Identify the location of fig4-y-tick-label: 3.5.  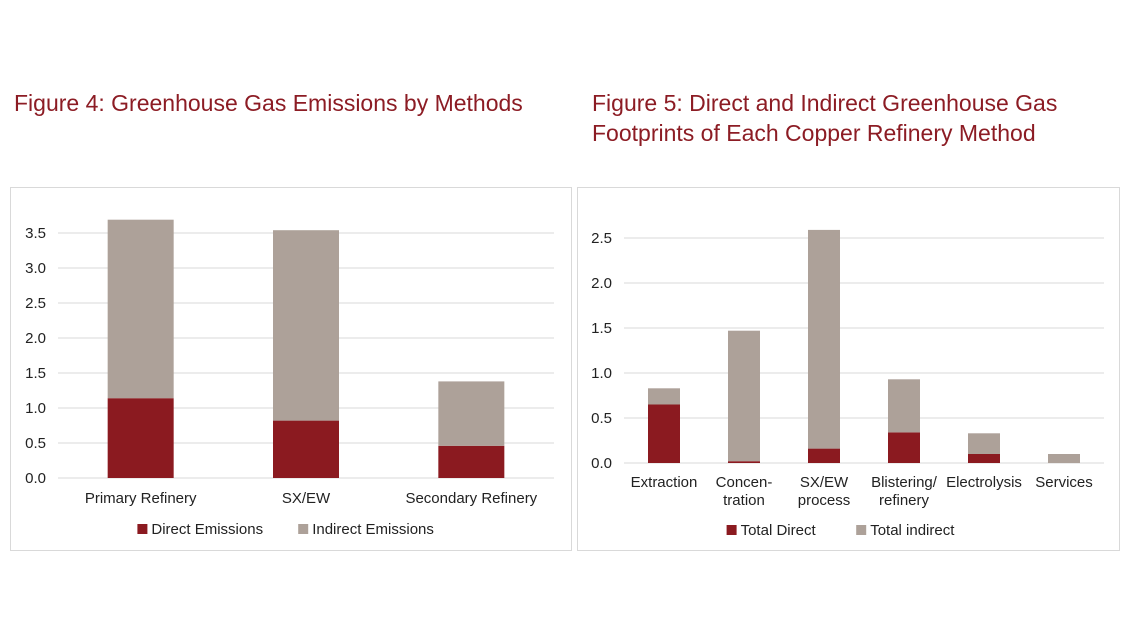
(35, 233).